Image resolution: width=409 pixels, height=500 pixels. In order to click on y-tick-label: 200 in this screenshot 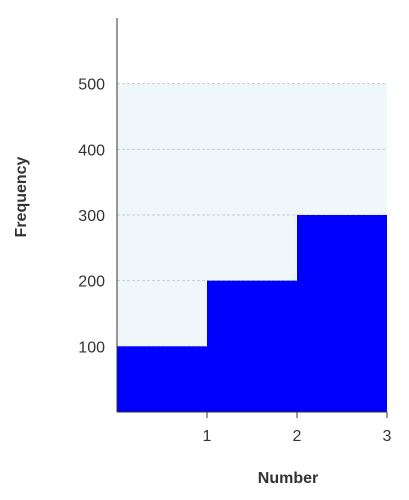, I will do `click(91, 282)`.